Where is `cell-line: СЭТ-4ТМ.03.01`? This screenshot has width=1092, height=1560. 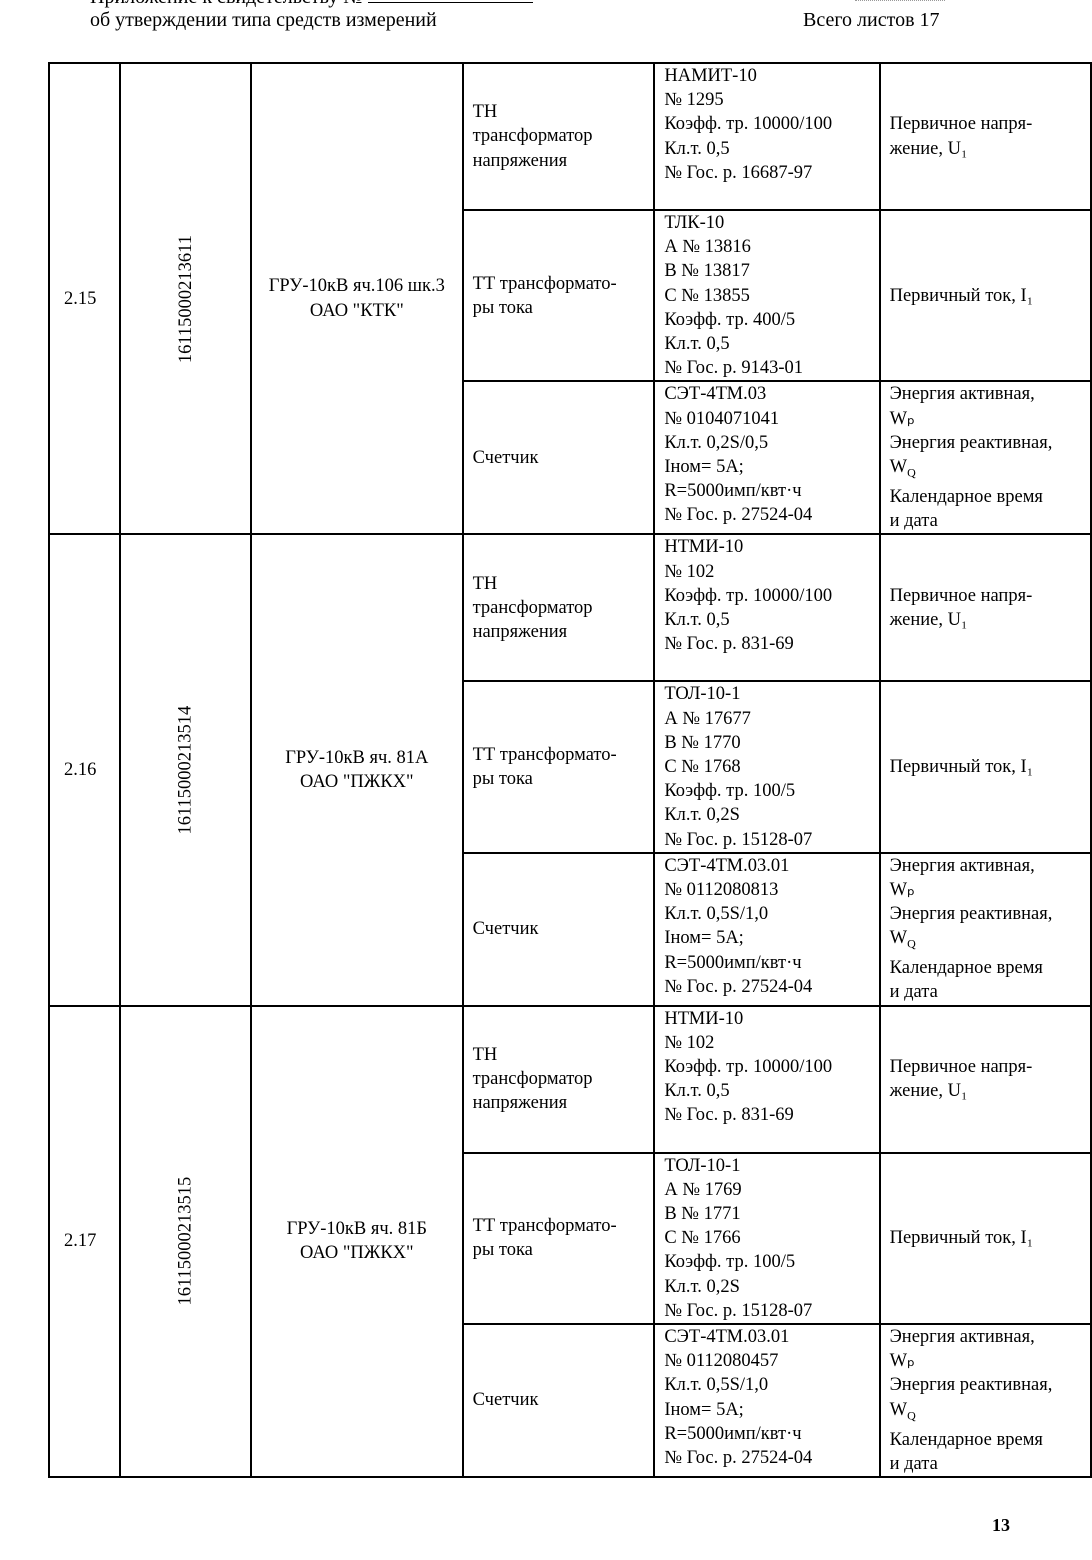 cell-line: СЭТ-4ТМ.03.01 is located at coordinates (727, 865).